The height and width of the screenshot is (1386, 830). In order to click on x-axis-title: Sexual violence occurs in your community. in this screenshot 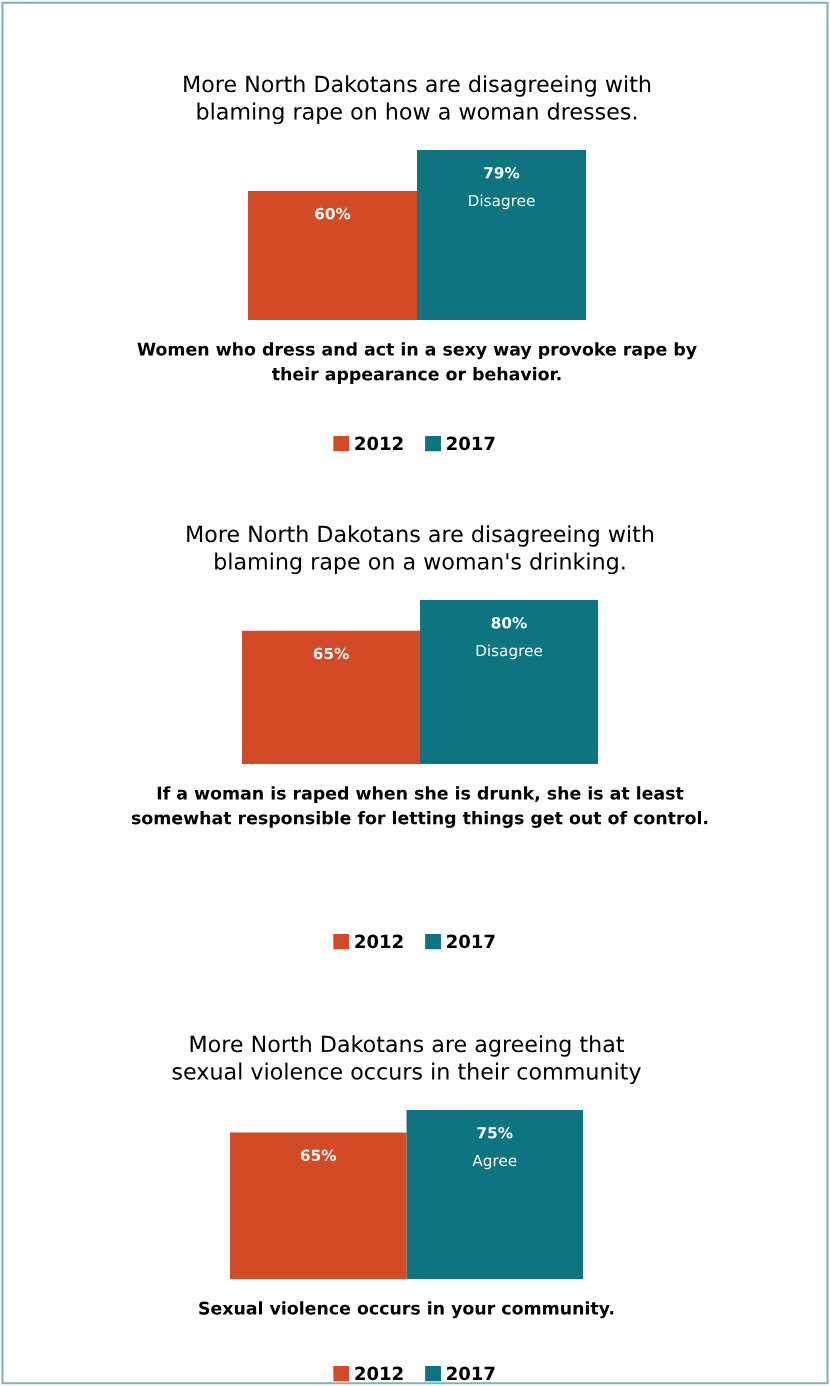, I will do `click(406, 1310)`.